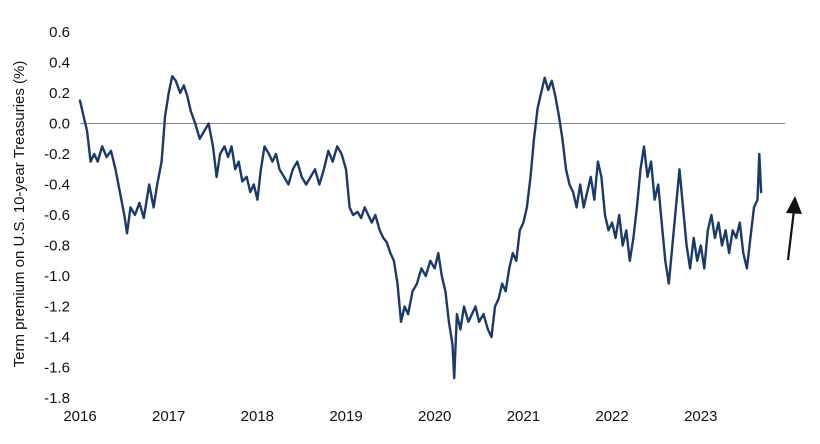  I want to click on y-tick-label: 0.4, so click(59, 63).